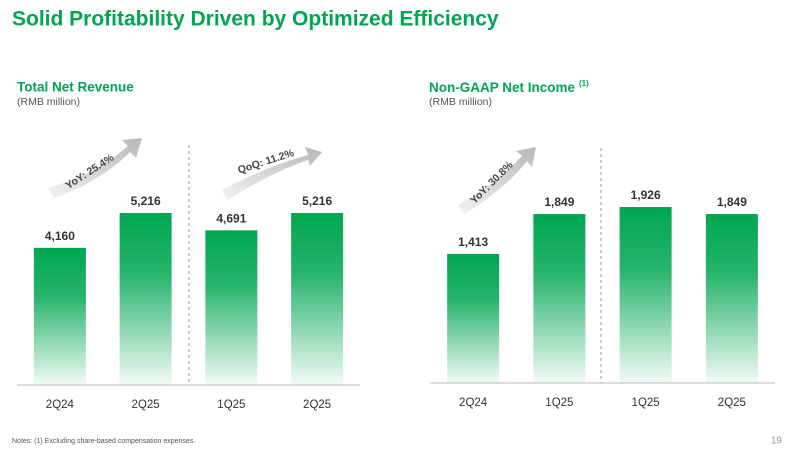 This screenshot has width=795, height=458. I want to click on title-note: (1), so click(584, 83).